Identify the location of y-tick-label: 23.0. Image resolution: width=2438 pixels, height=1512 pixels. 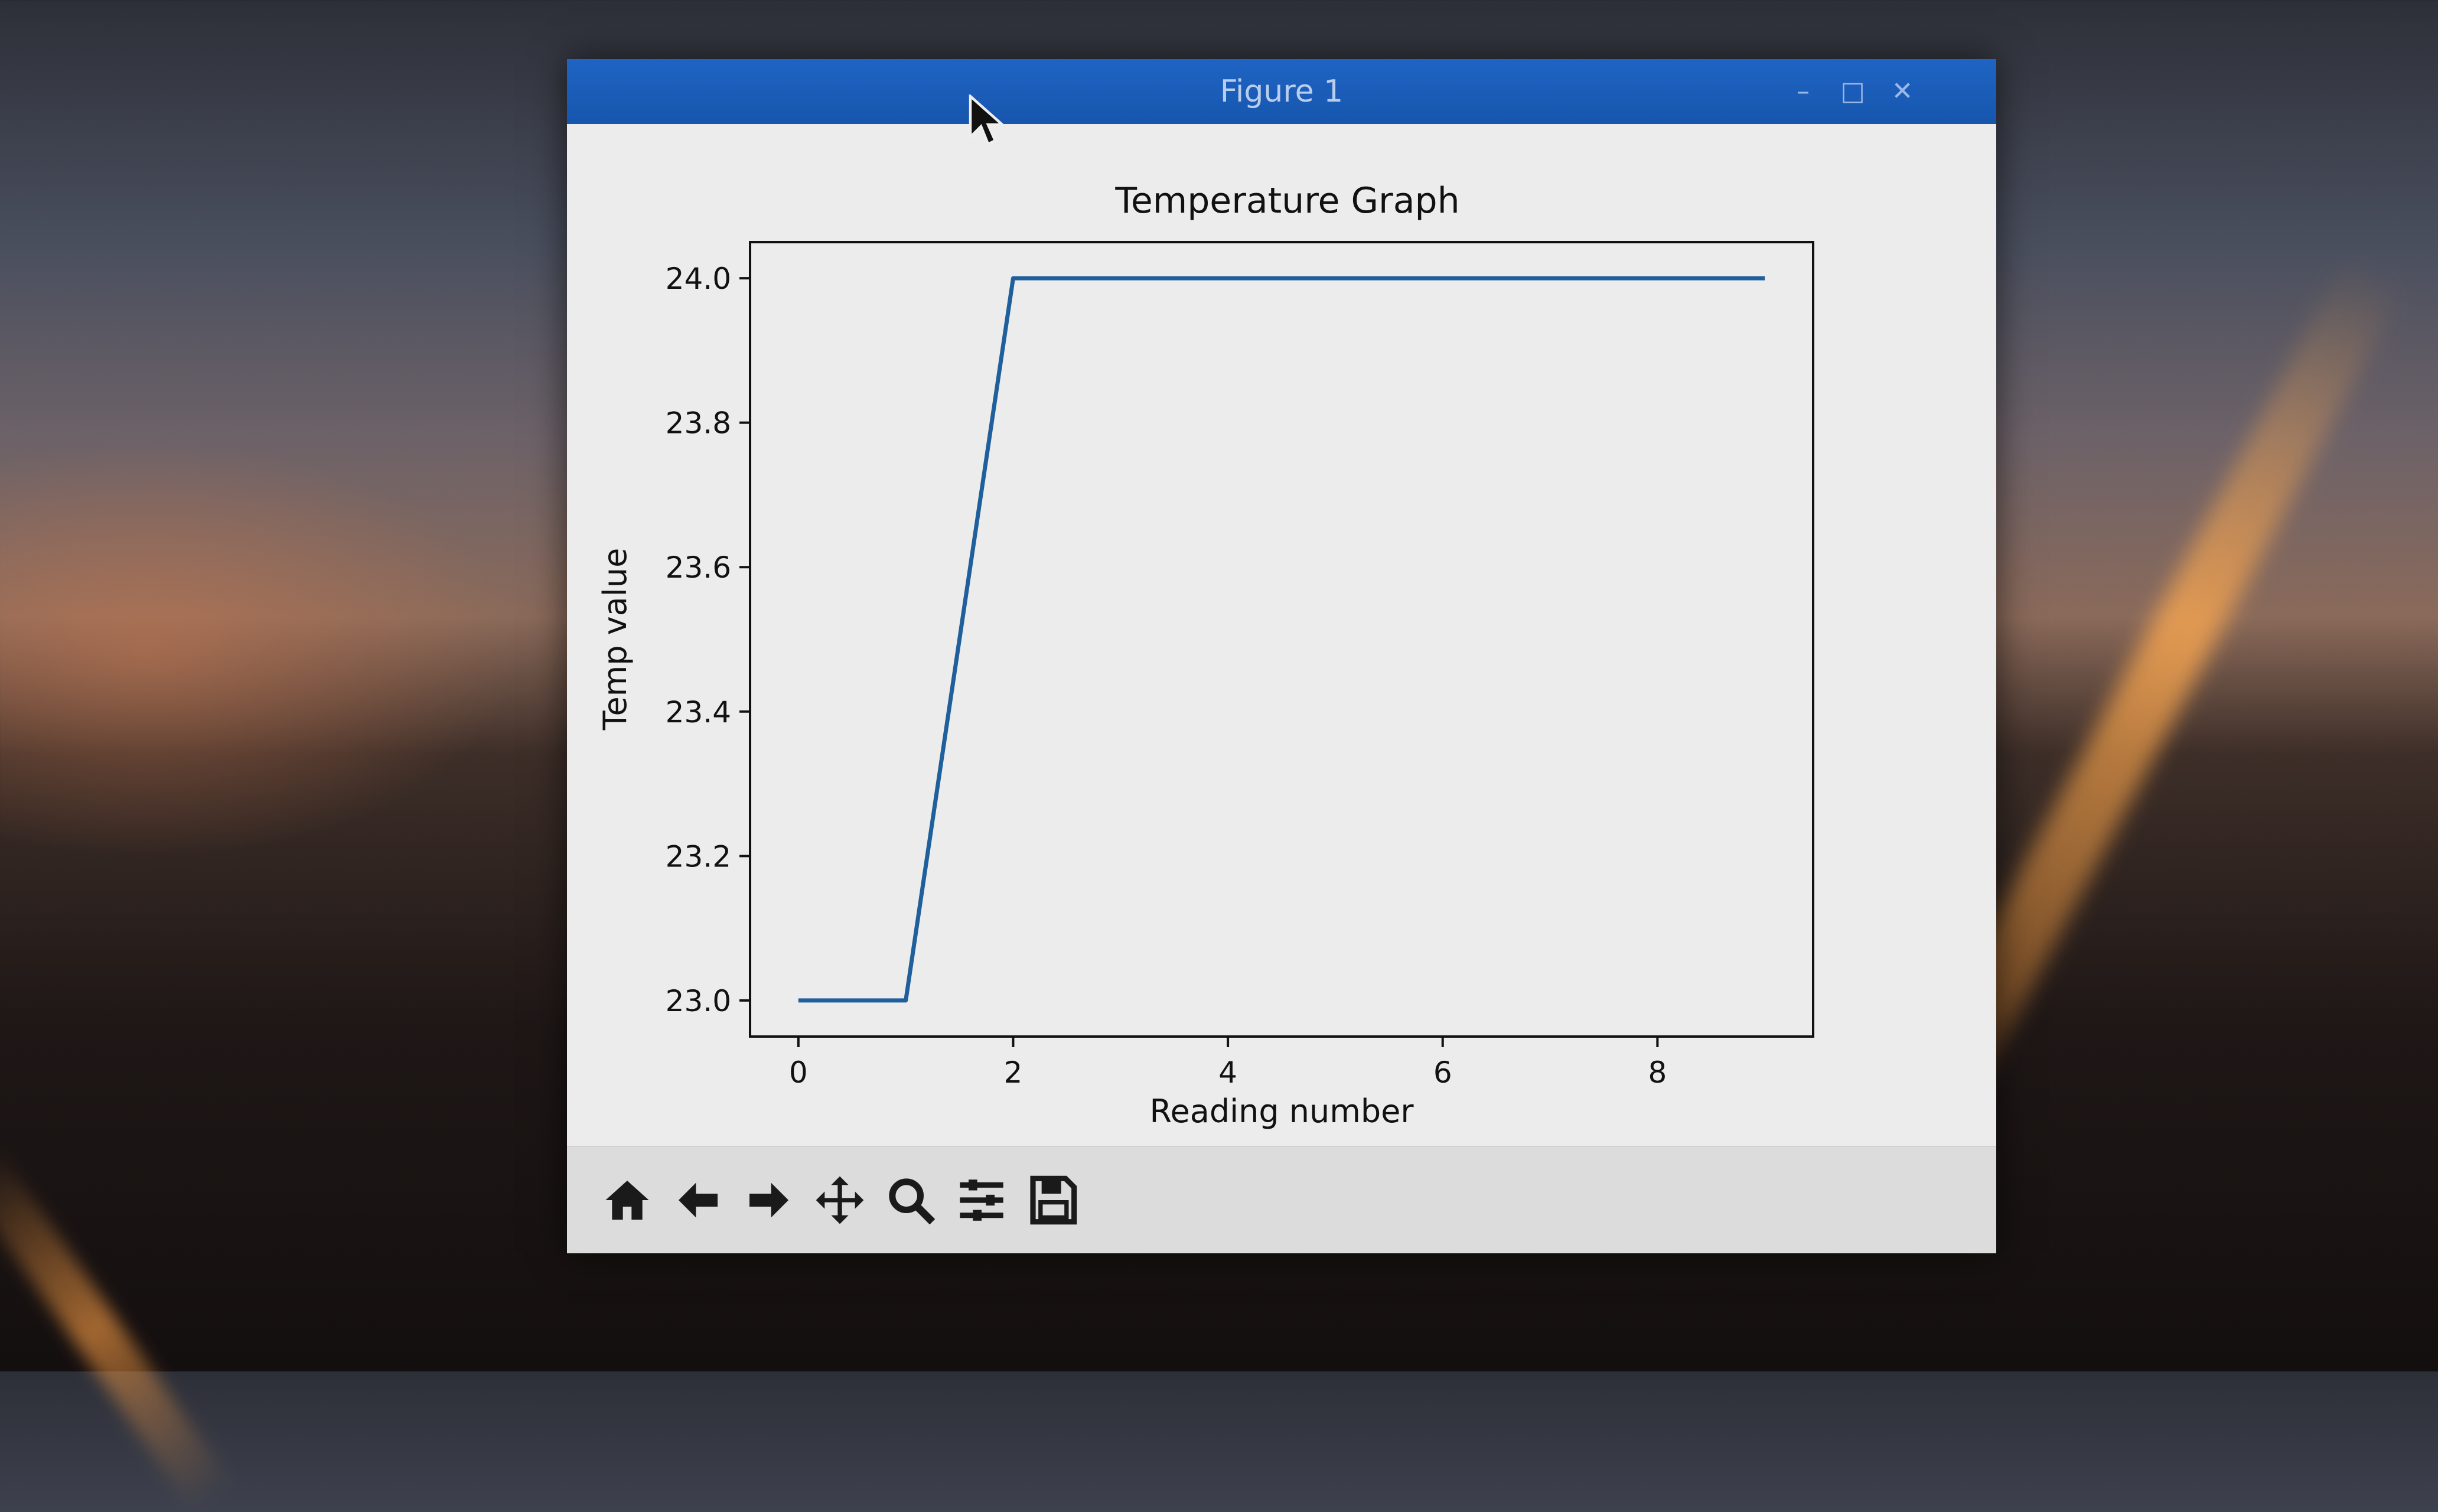
(698, 1001).